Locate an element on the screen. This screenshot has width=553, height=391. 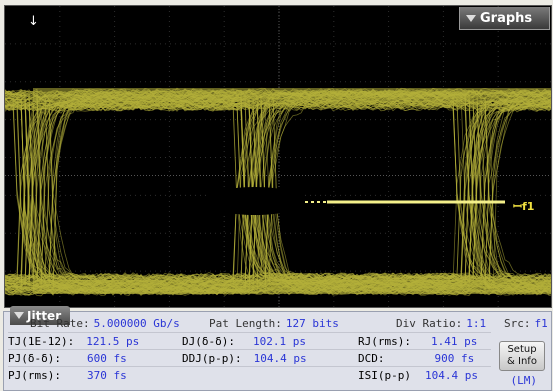
pat-length-label: Pat Length: is located at coordinates (245, 323).